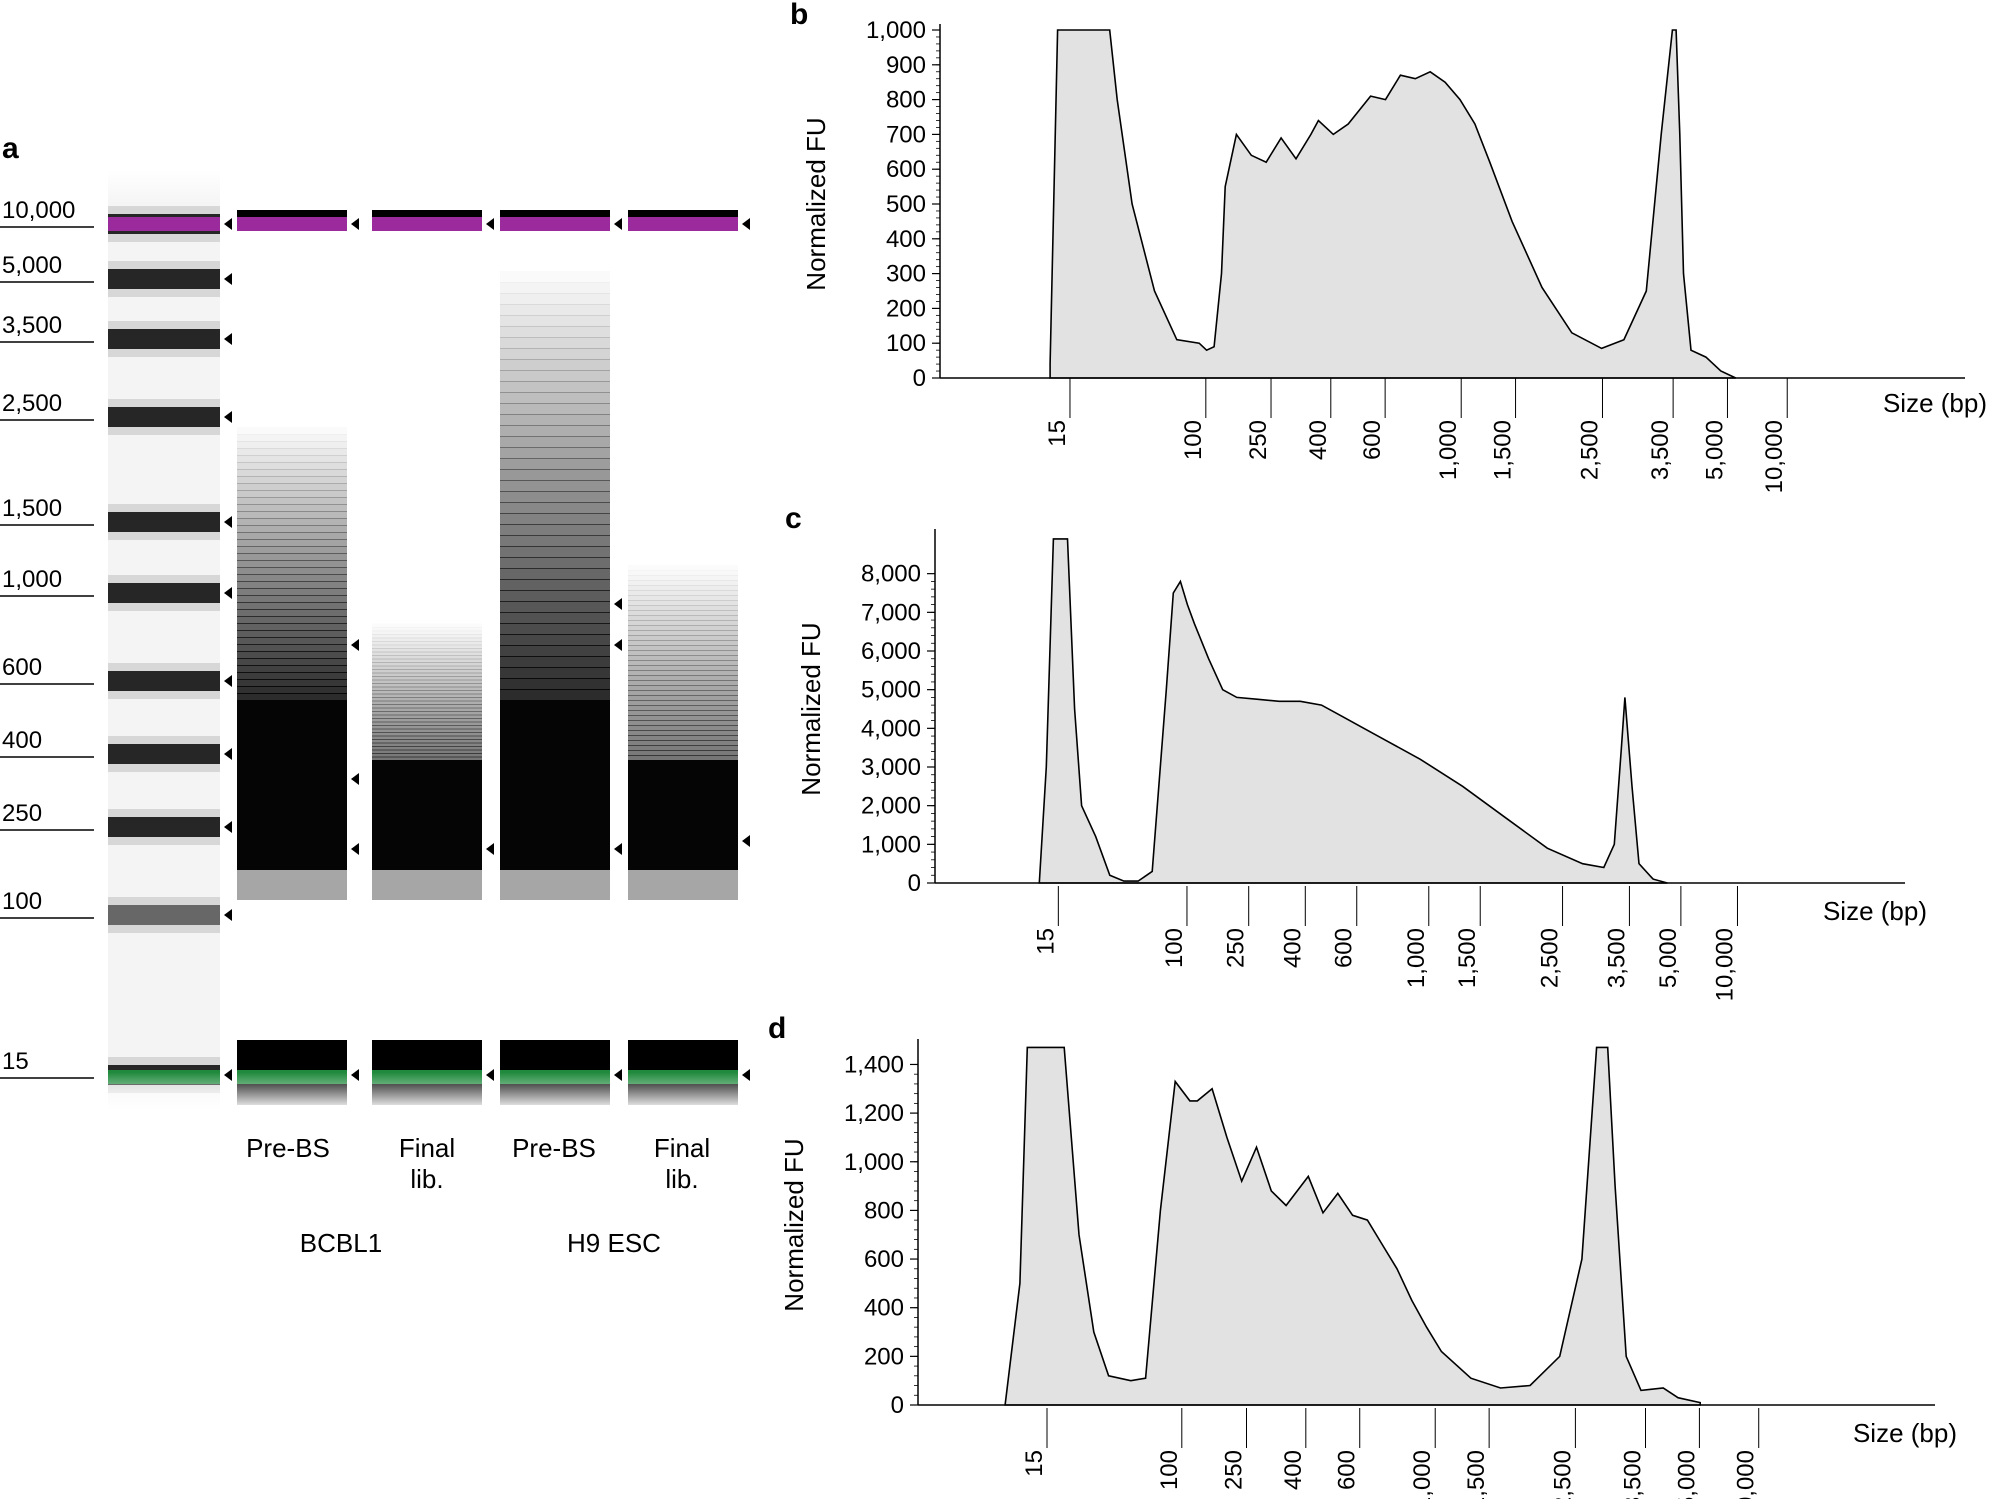 The image size is (2008, 1499). Describe the element at coordinates (32, 403) in the screenshot. I see `ladder-size-label: 2,500` at that location.